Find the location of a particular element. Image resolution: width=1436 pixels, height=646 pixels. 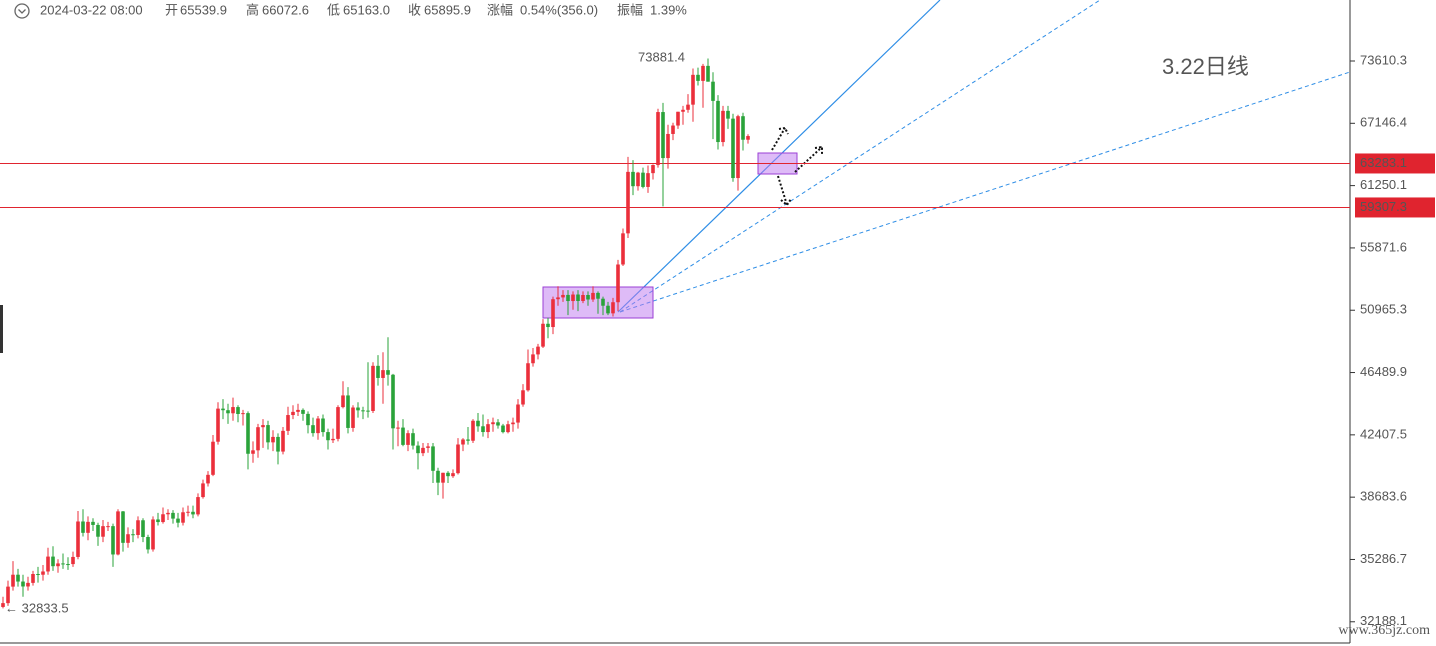

header-value: 65895.9 is located at coordinates (447, 9).